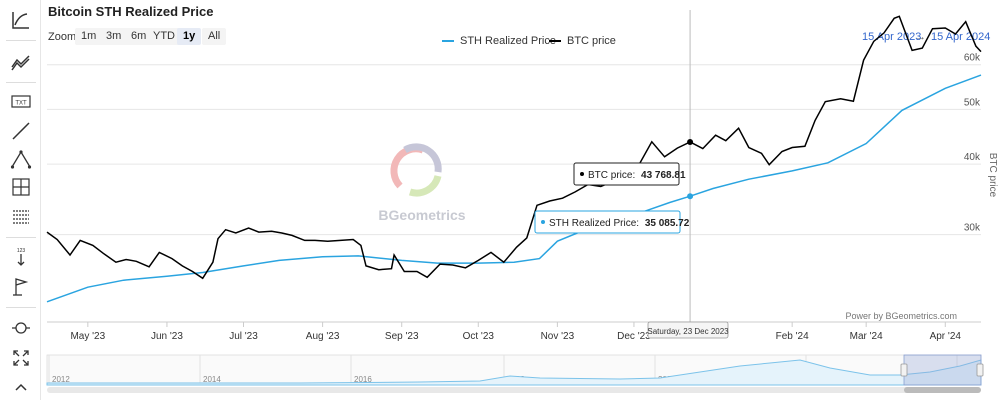 Image resolution: width=1008 pixels, height=400 pixels. Describe the element at coordinates (212, 379) in the screenshot. I see `navigator-year-label: 2014` at that location.